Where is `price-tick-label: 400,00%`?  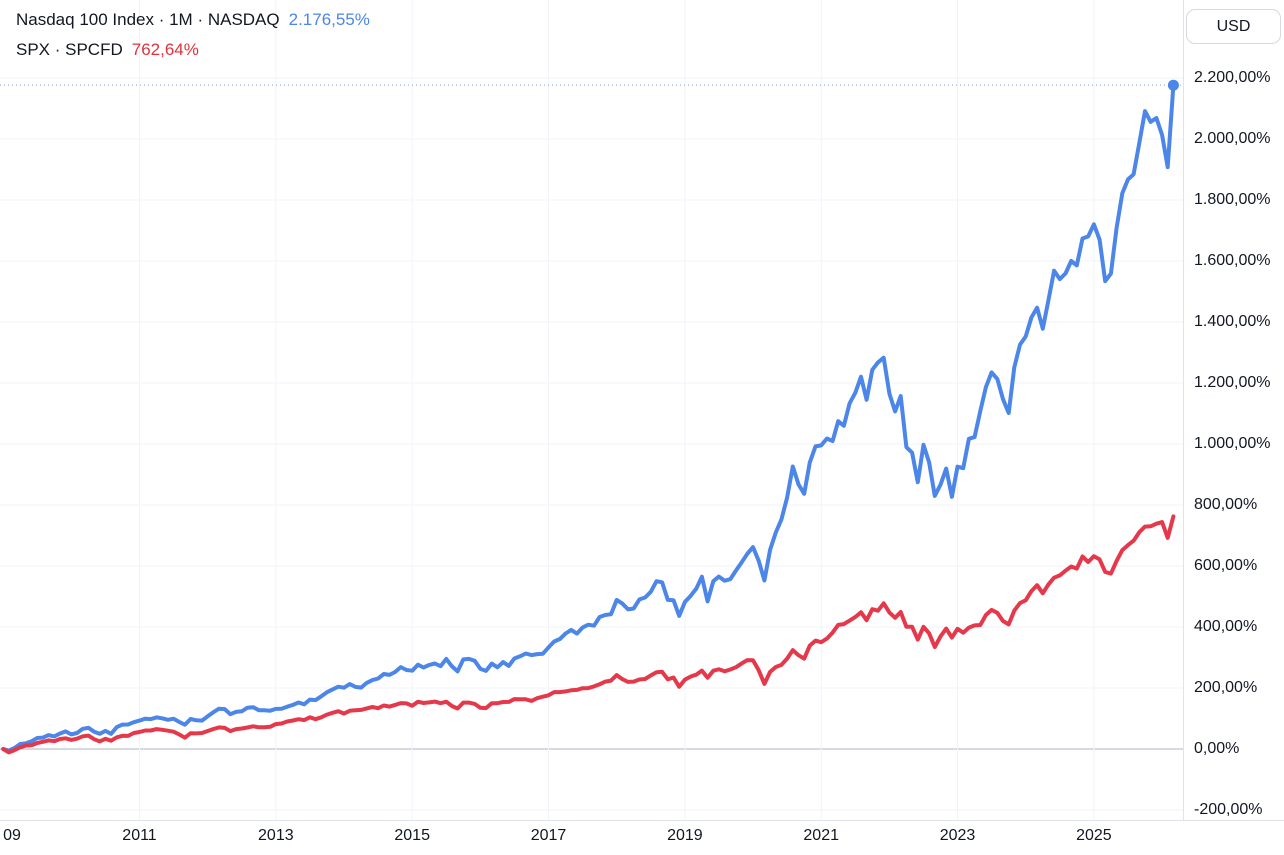
price-tick-label: 400,00% is located at coordinates (1226, 626).